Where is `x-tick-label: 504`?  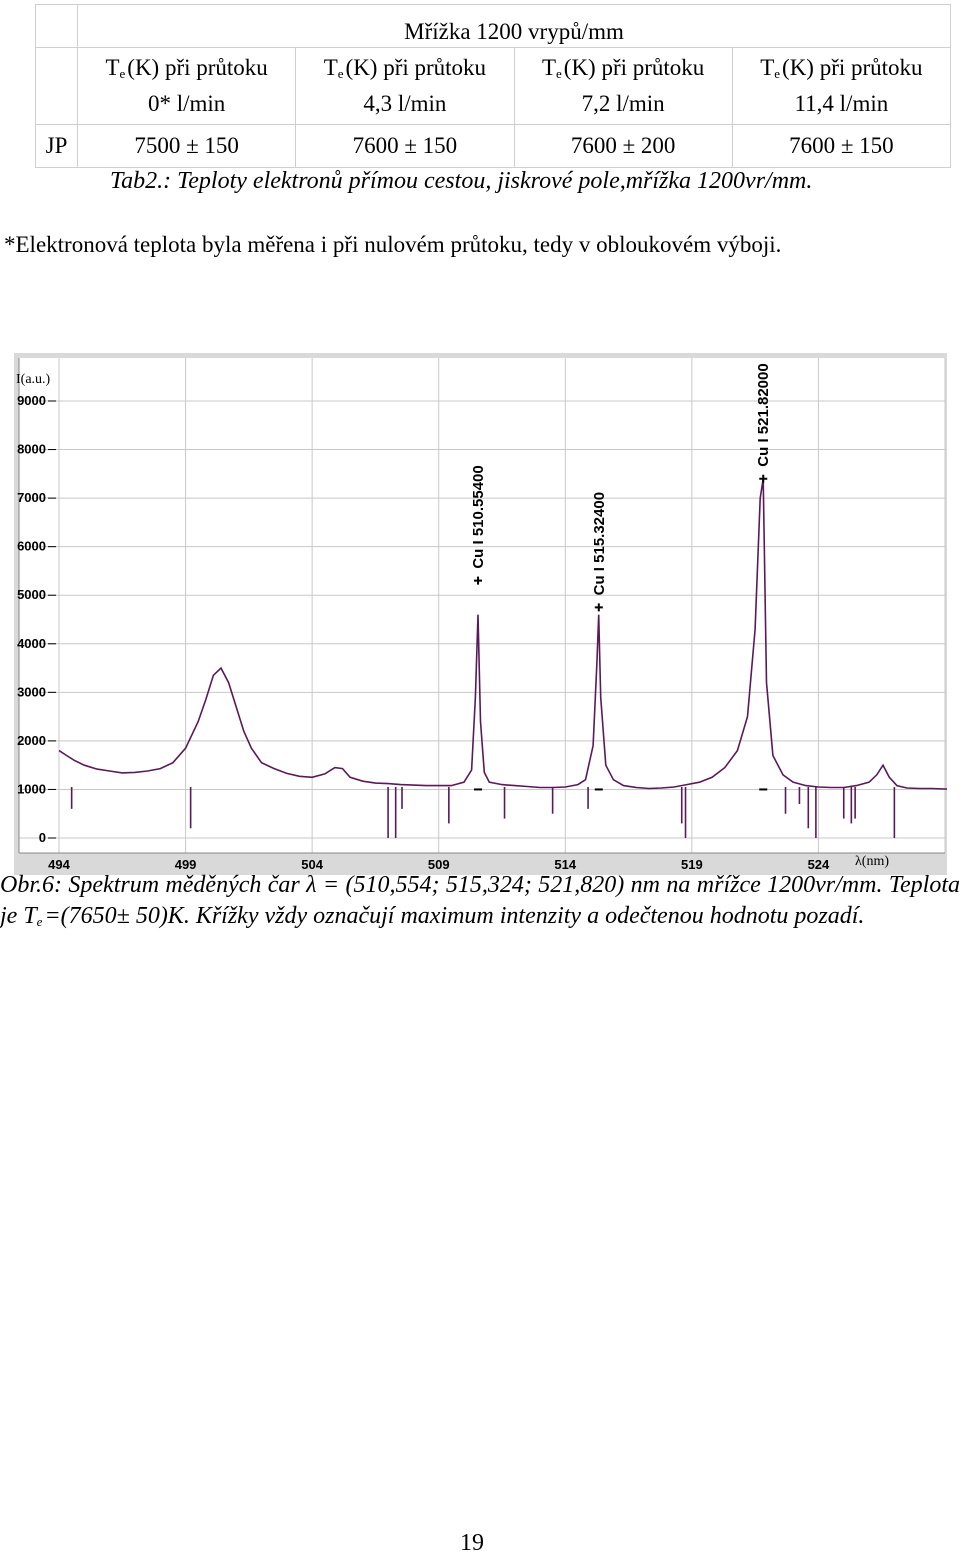
x-tick-label: 504 is located at coordinates (312, 864).